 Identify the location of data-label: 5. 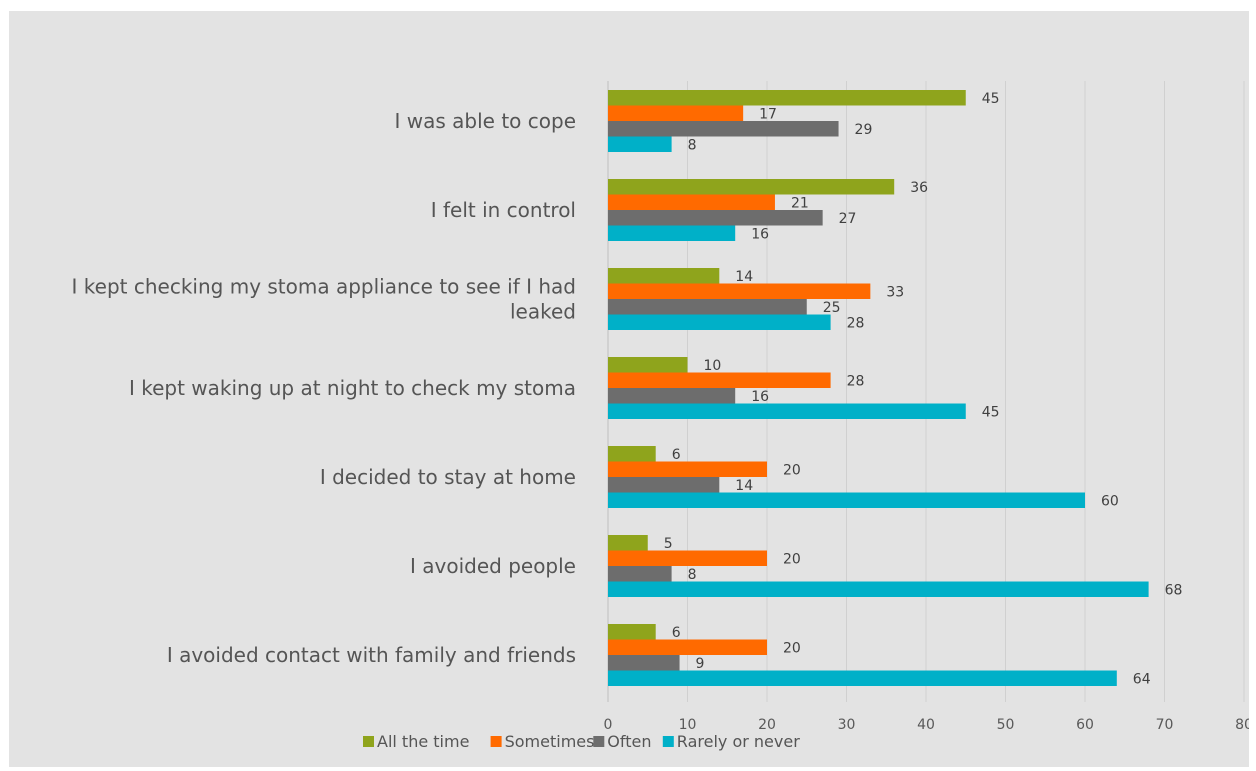
(668, 544).